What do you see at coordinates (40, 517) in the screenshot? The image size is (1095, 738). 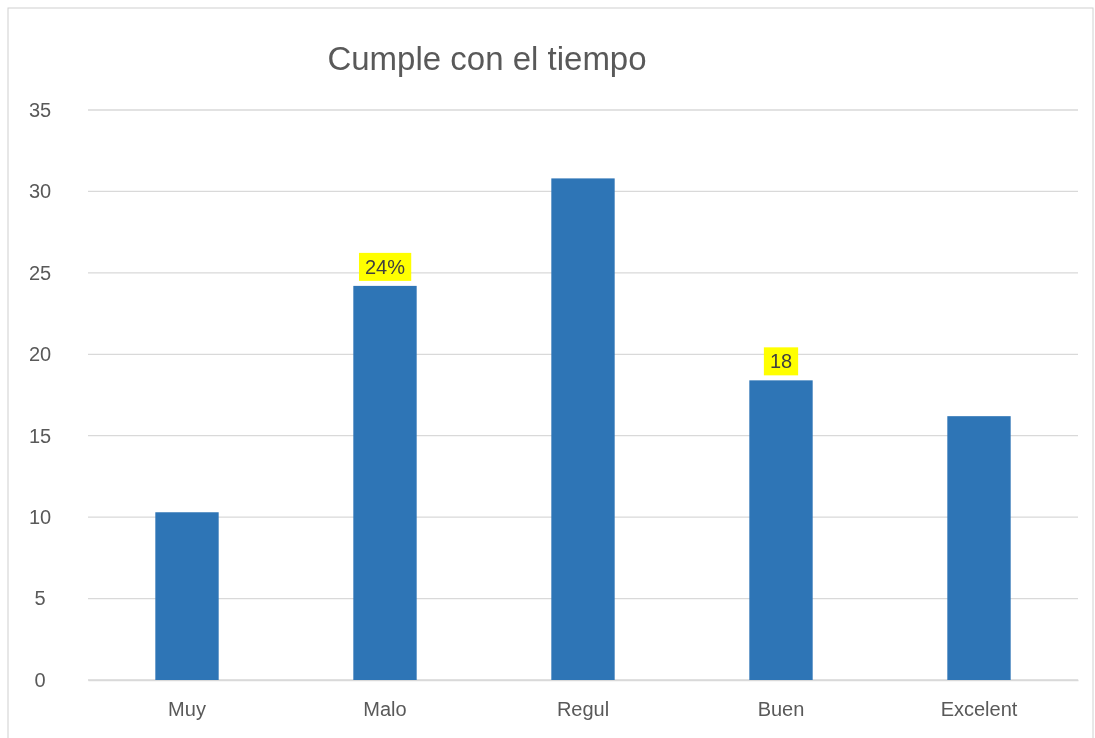 I see `y-tick-label: 10` at bounding box center [40, 517].